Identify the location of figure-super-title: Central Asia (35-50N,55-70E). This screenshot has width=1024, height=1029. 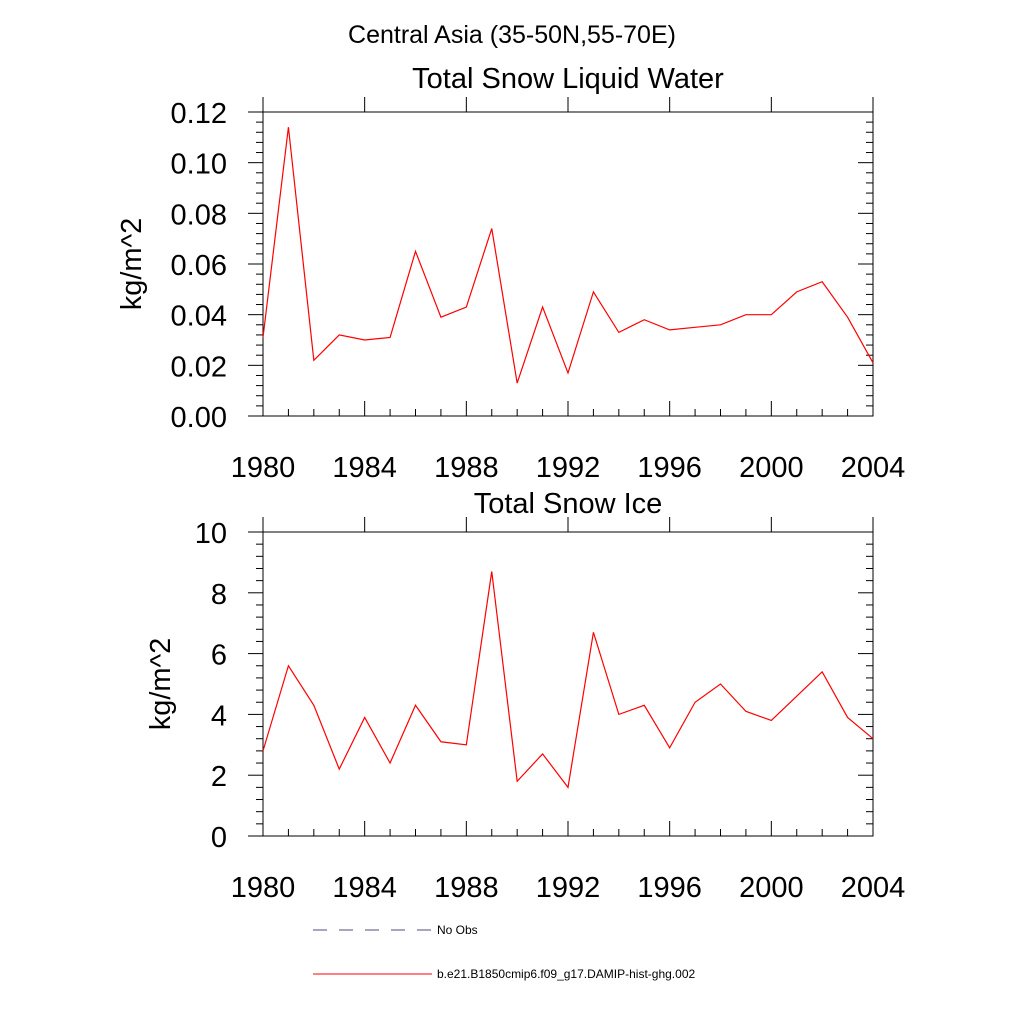
(512, 35).